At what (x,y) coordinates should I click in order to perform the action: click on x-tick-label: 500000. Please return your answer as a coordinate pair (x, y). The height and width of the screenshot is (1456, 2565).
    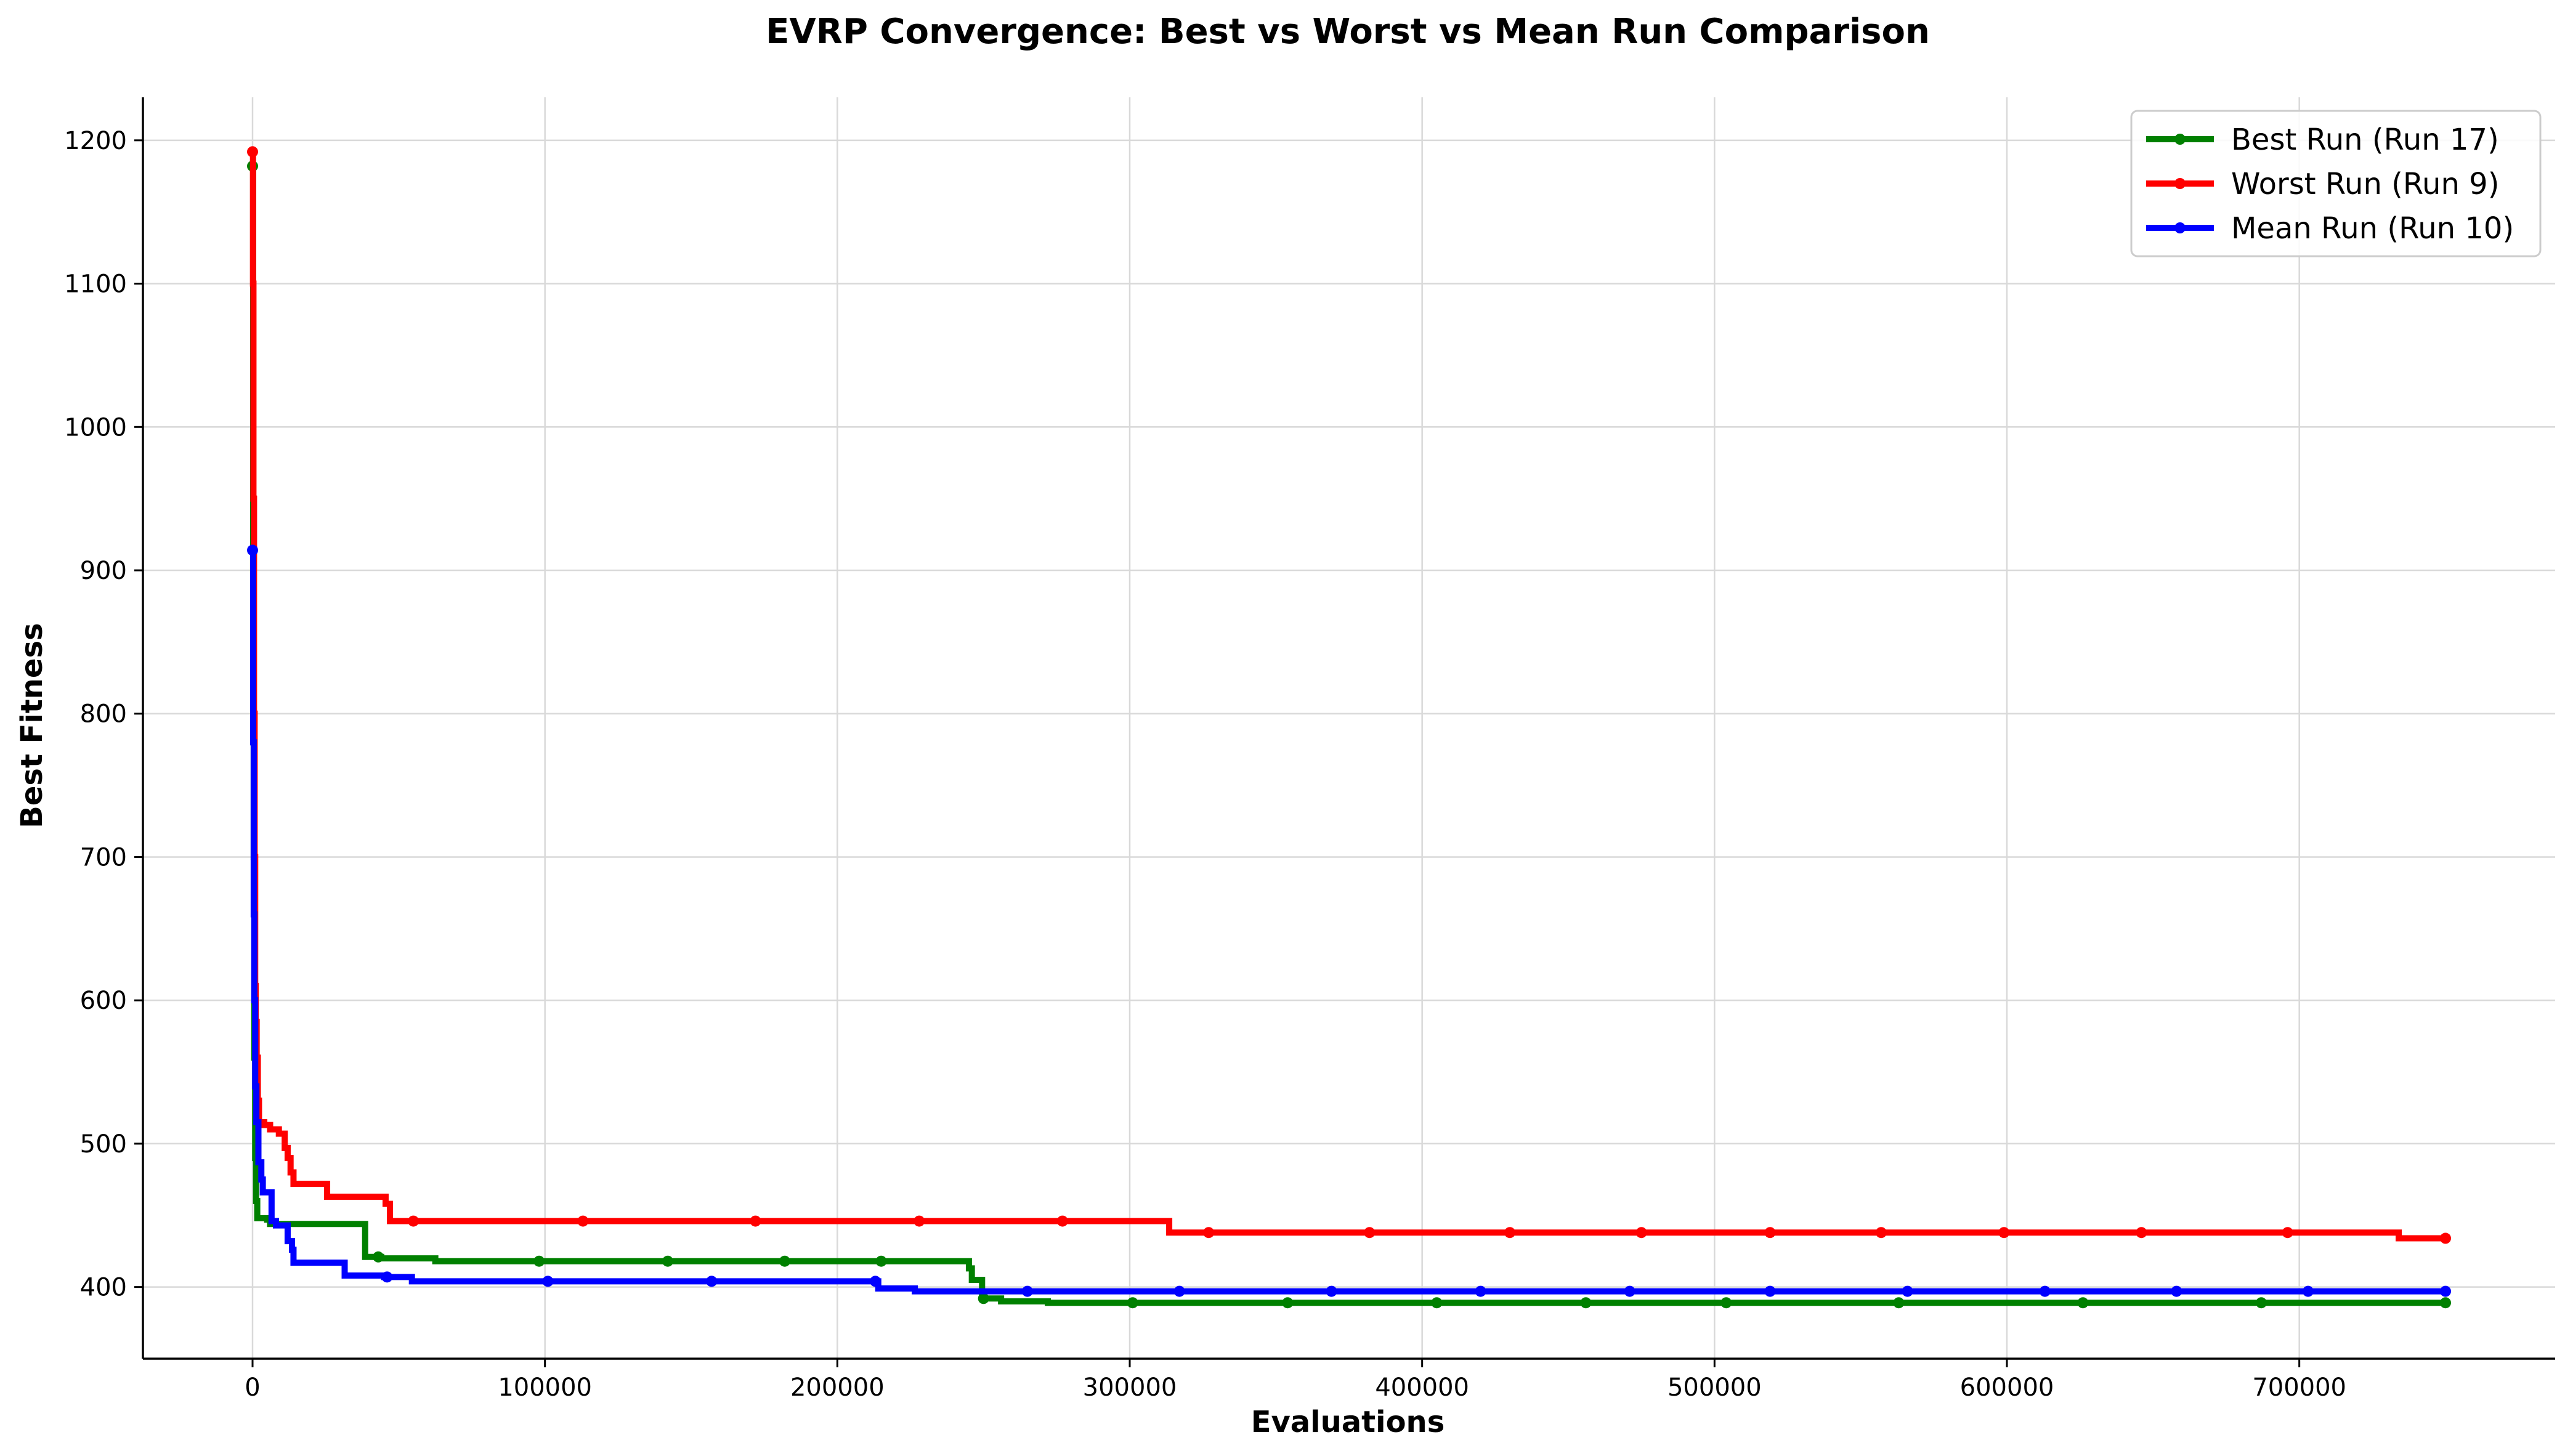
    Looking at the image, I should click on (1714, 1387).